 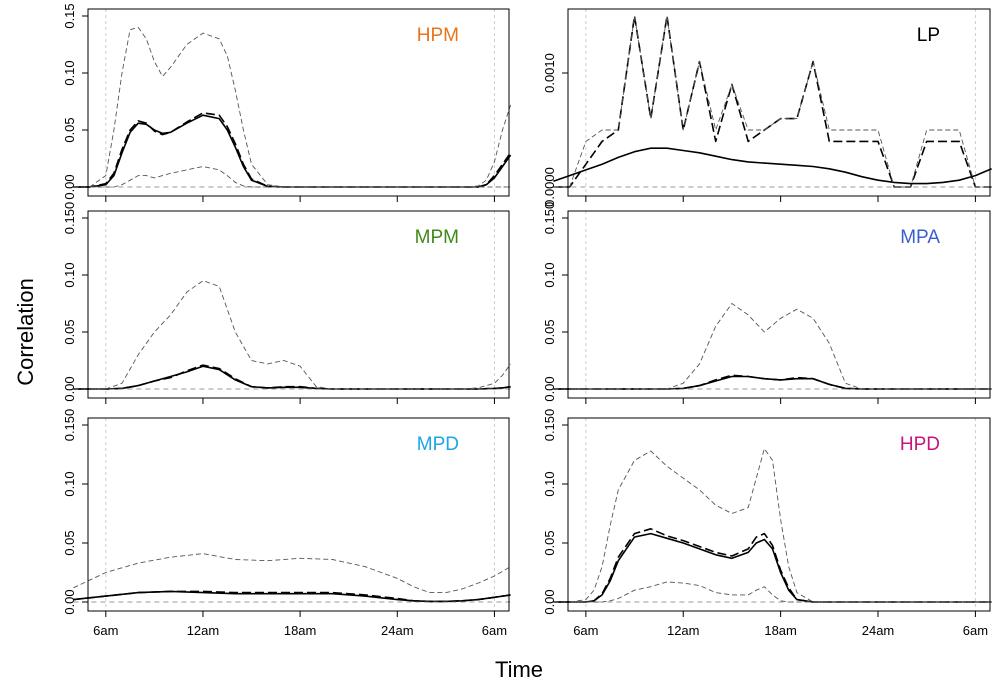 I want to click on series-smooth-lp, so click(x=772, y=166).